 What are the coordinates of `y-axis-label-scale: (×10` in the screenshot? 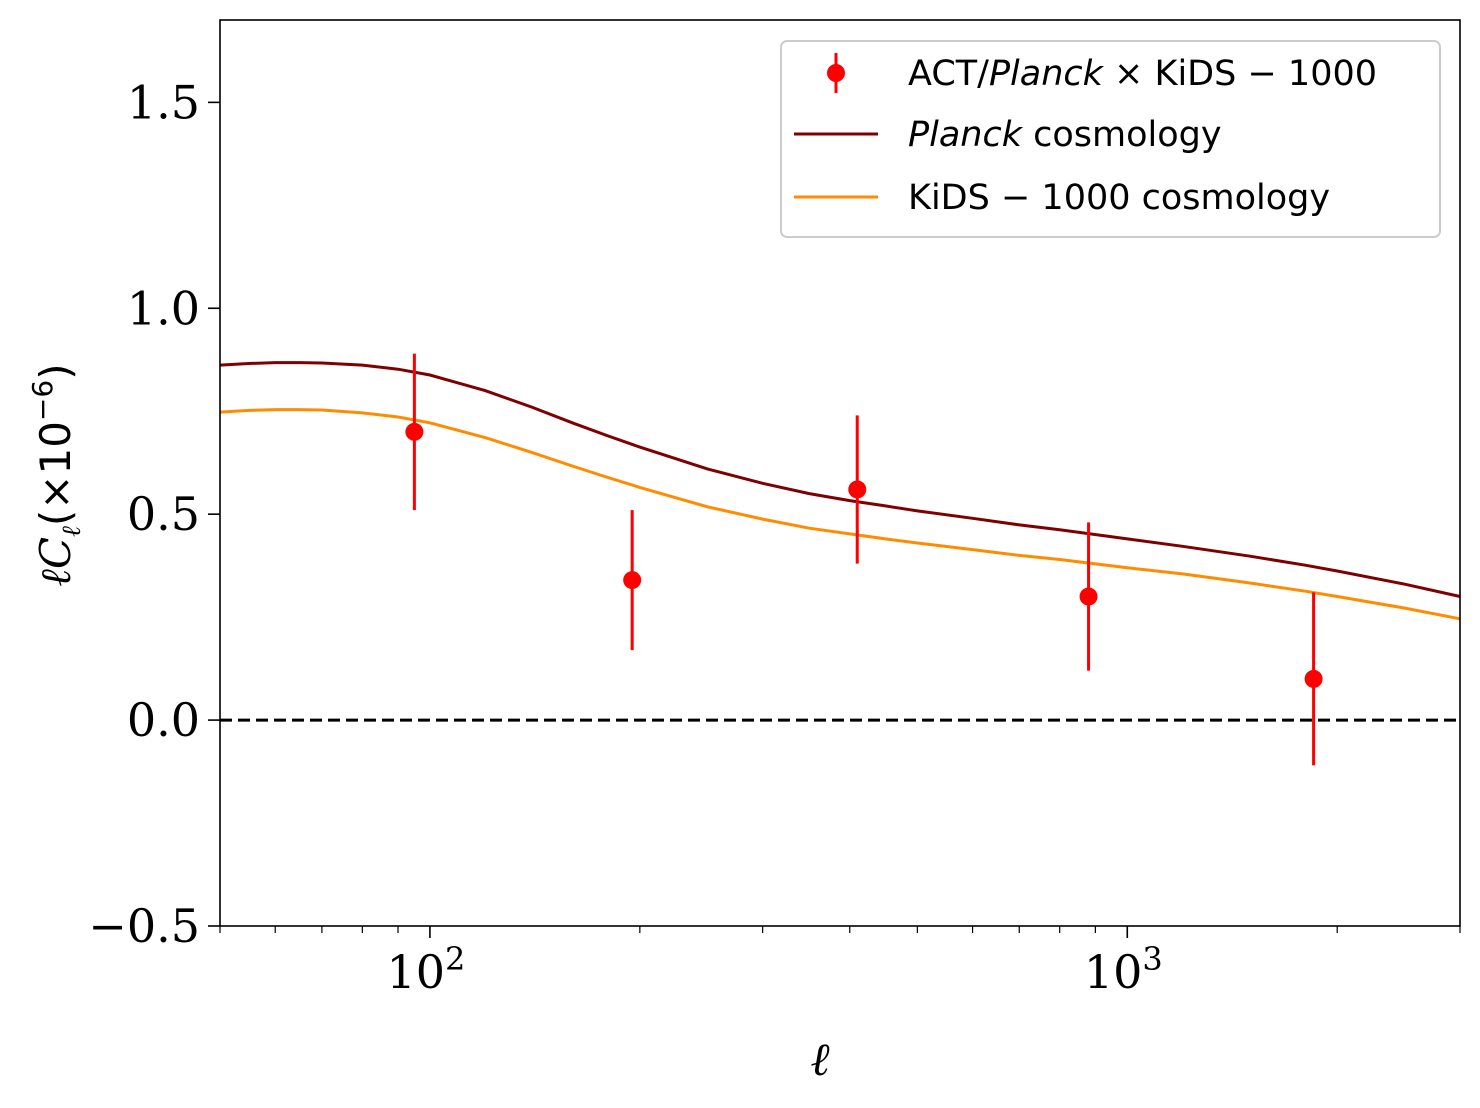 It's located at (55, 473).